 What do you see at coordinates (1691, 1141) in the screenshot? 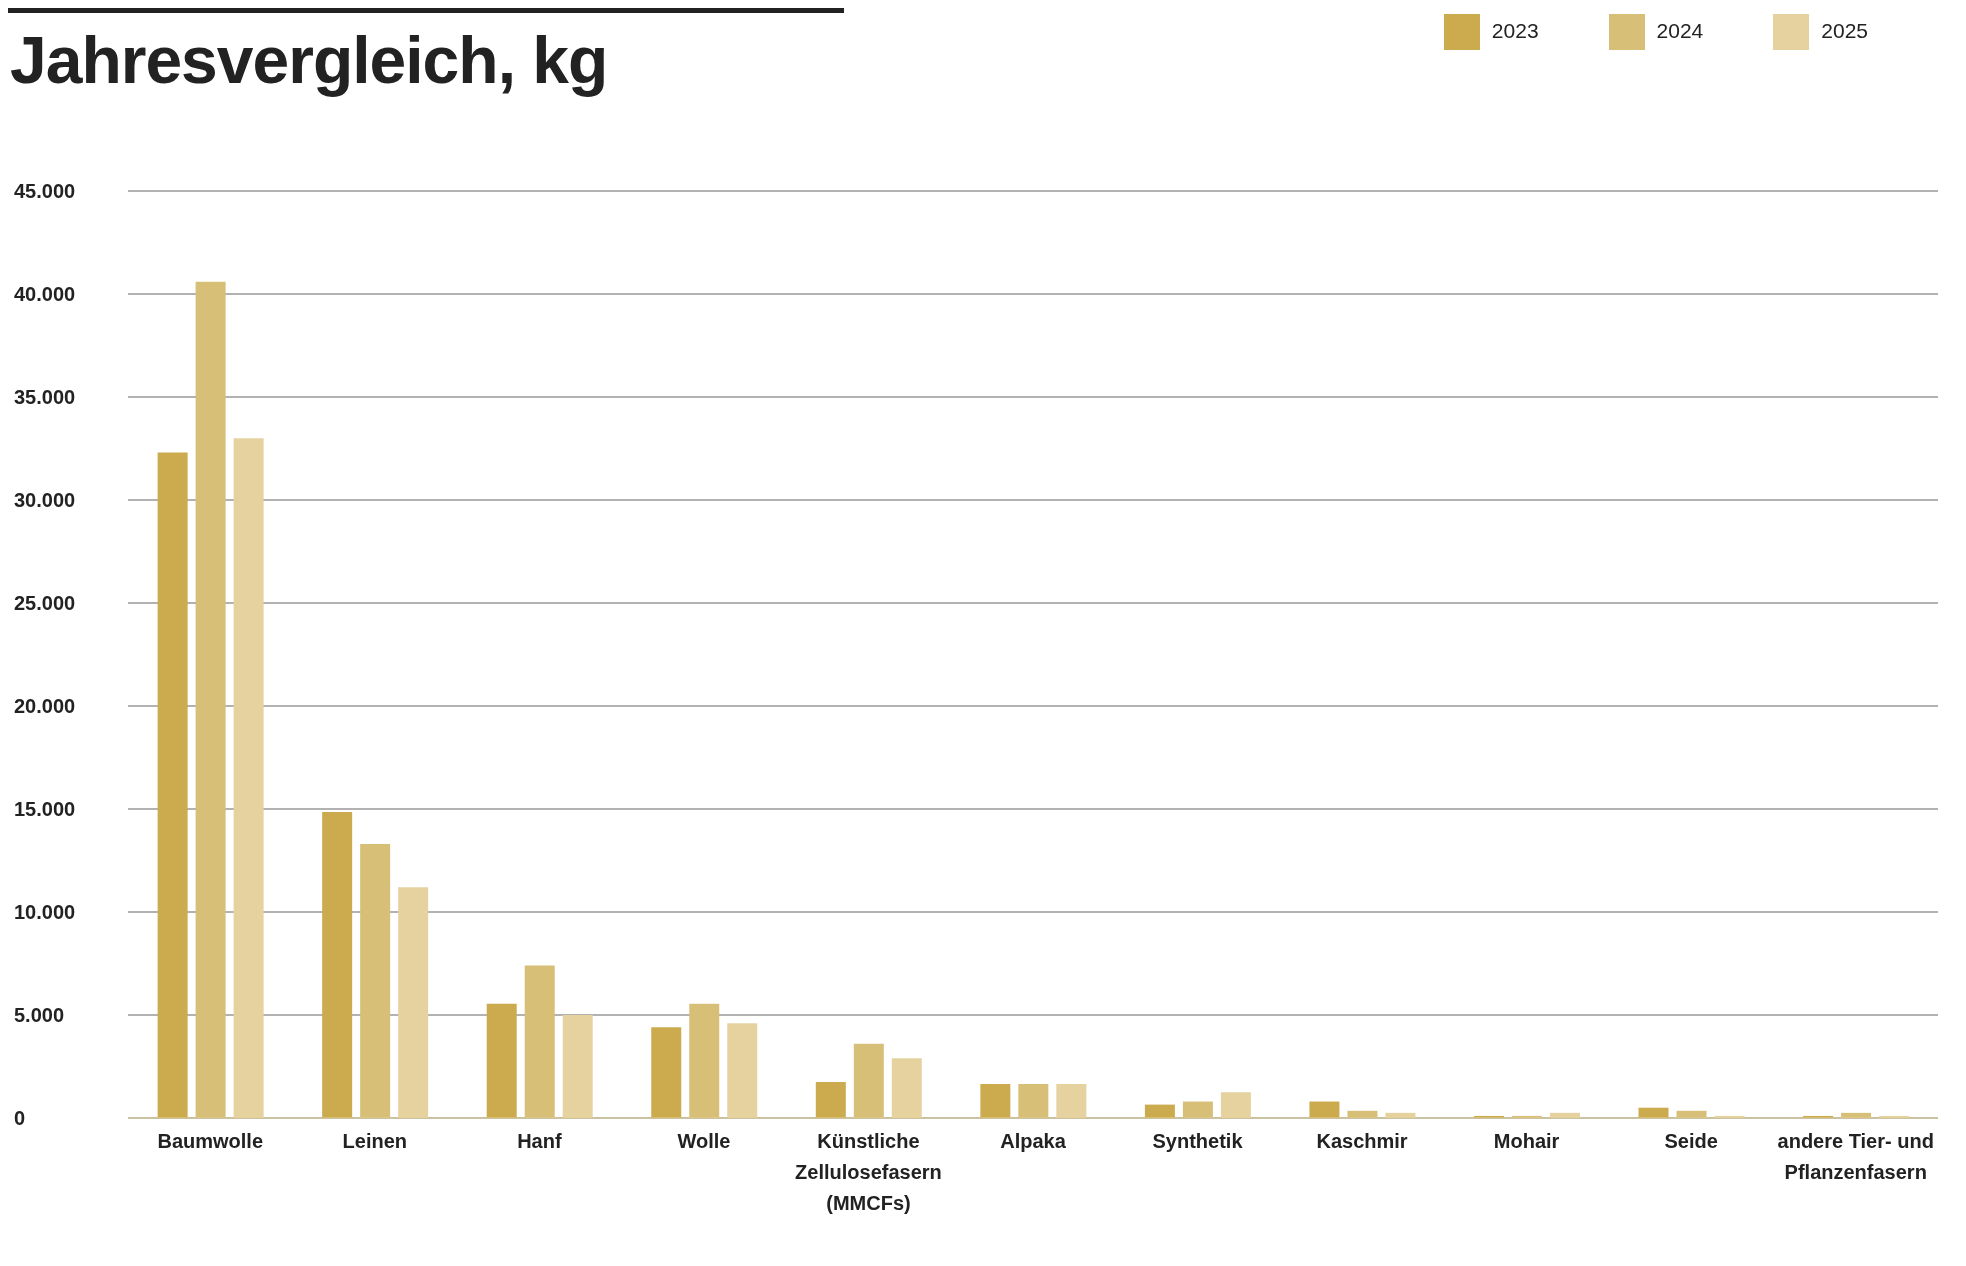
I see `x-tick-label: Seide` at bounding box center [1691, 1141].